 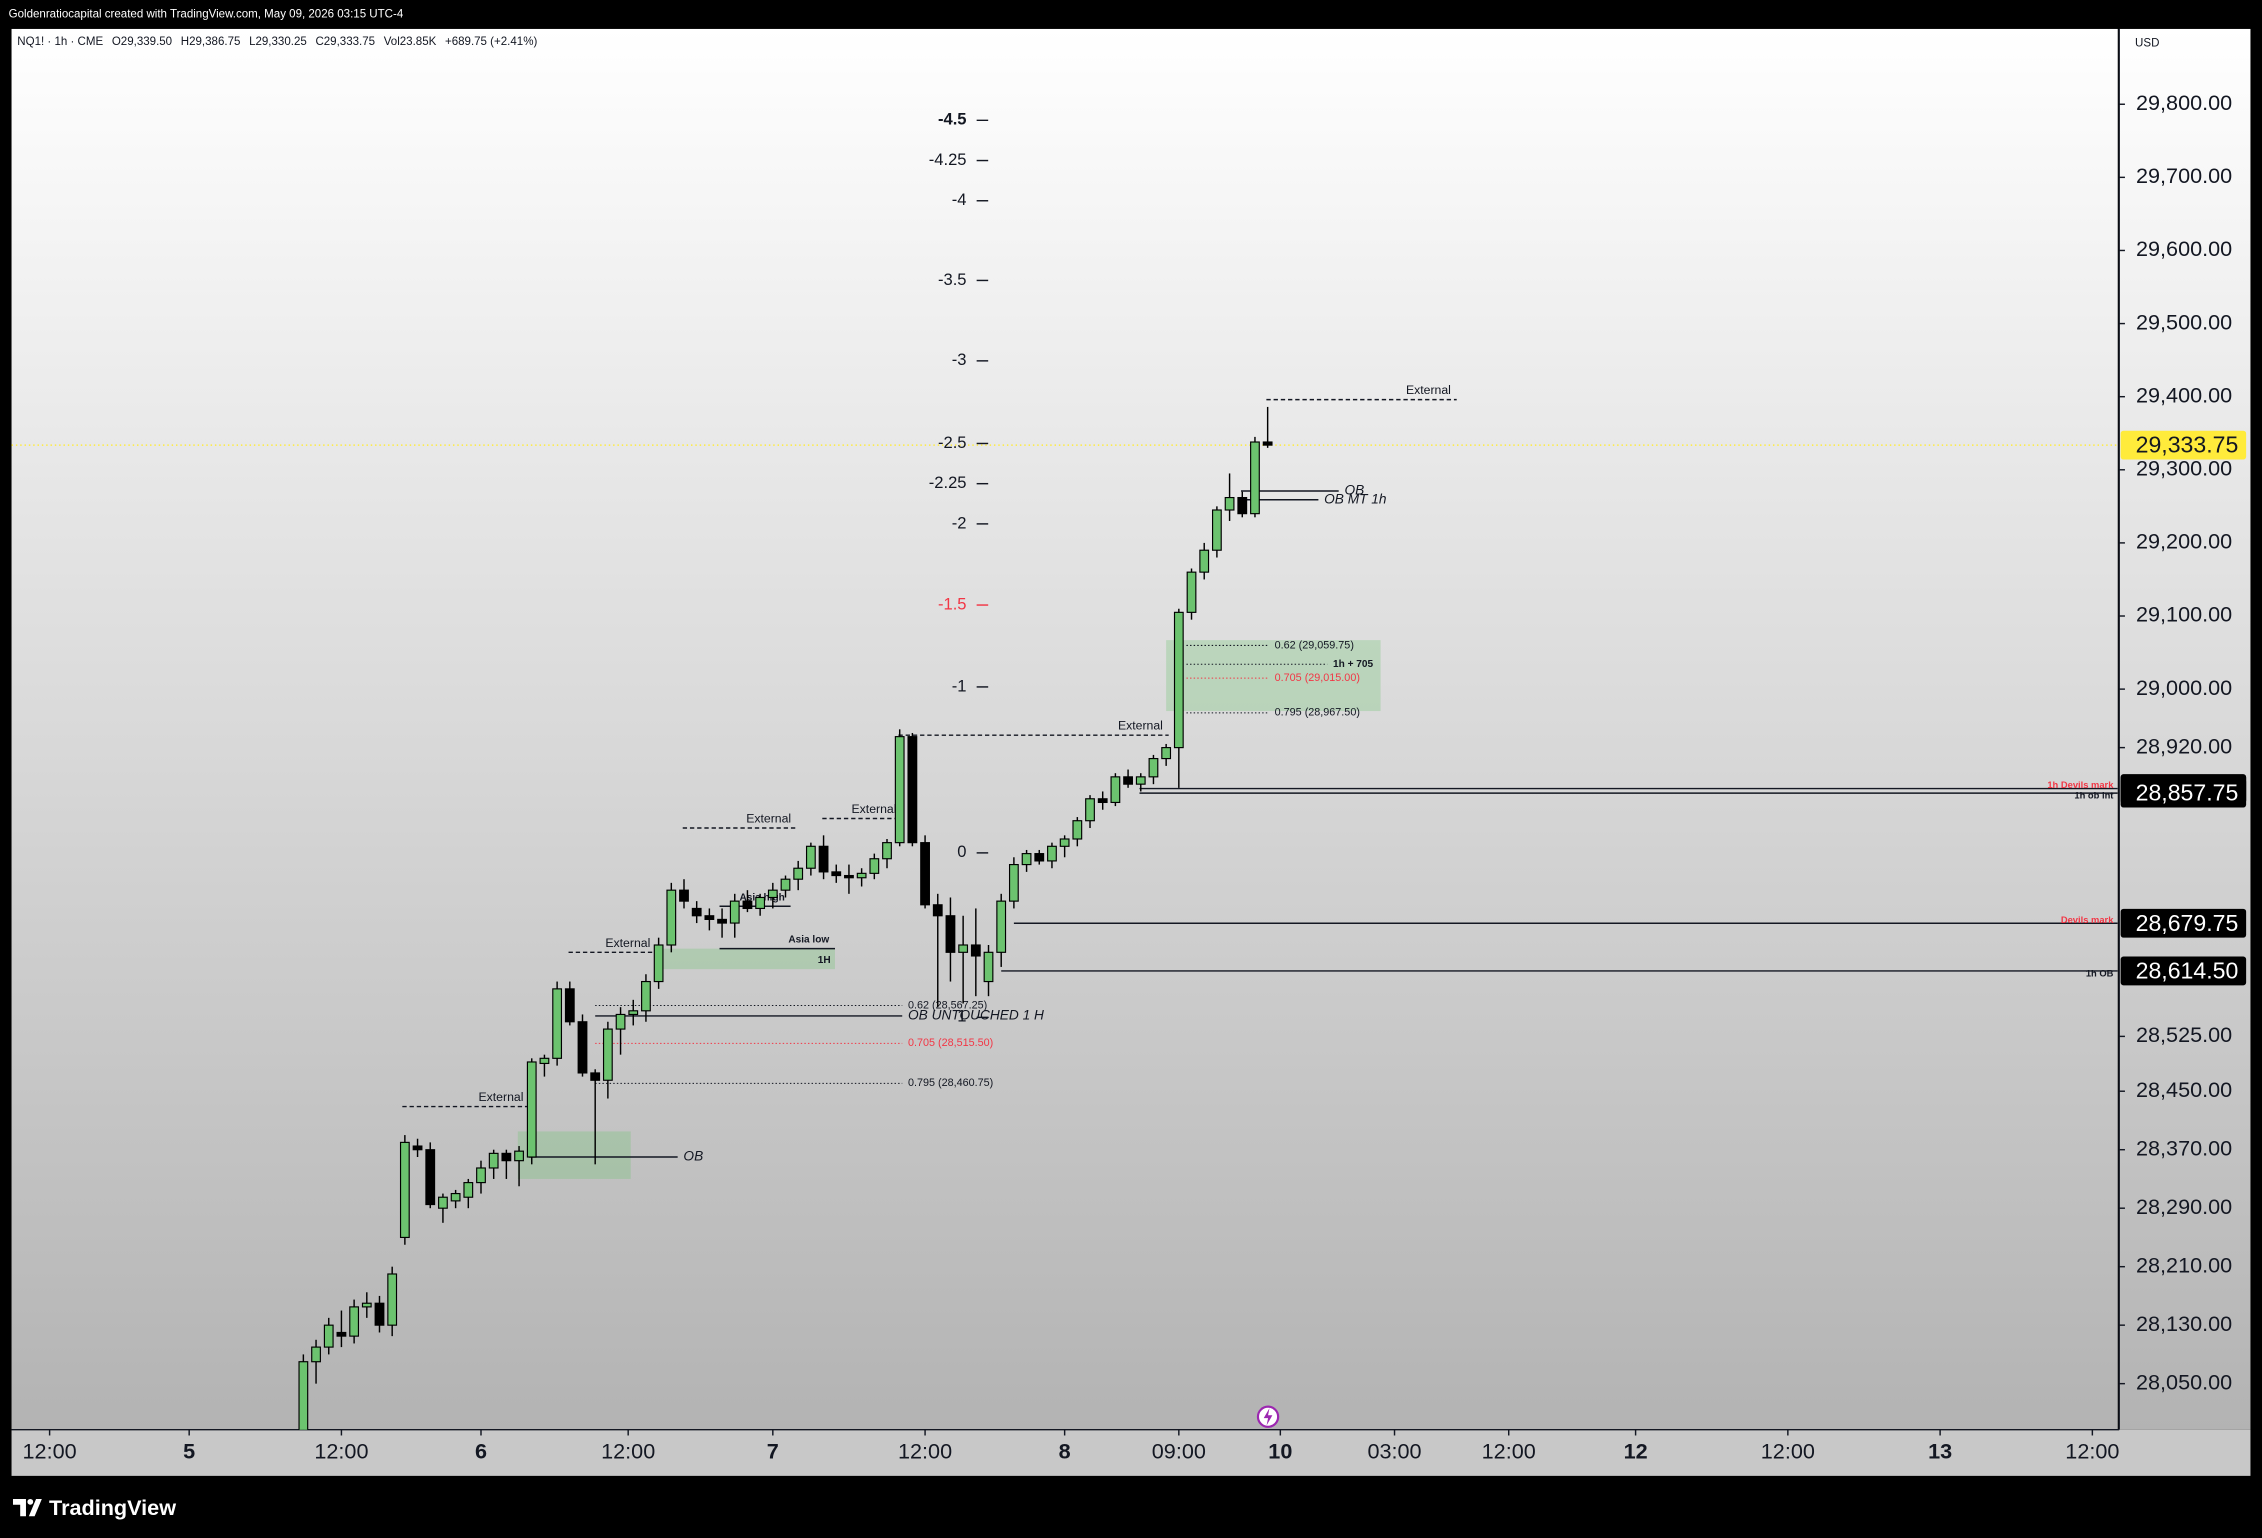 What do you see at coordinates (1280, 1451) in the screenshot?
I see `x-tick-label: 10` at bounding box center [1280, 1451].